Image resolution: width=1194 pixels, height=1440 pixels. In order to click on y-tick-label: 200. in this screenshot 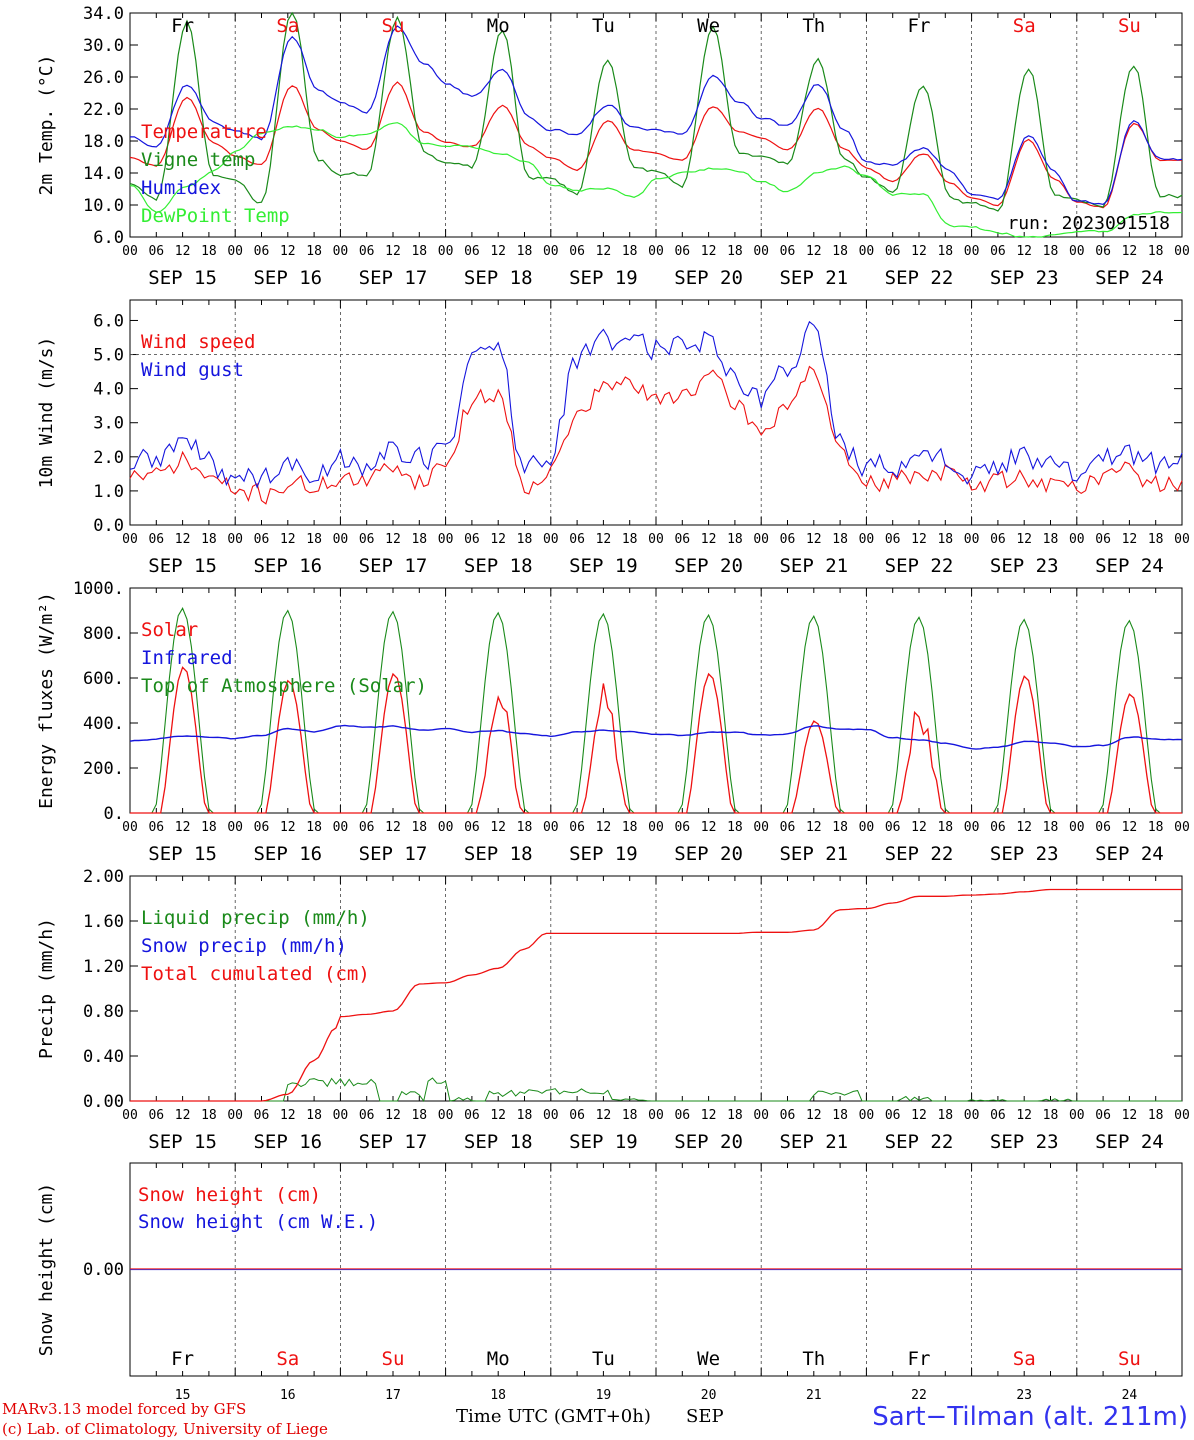, I will do `click(103, 769)`.